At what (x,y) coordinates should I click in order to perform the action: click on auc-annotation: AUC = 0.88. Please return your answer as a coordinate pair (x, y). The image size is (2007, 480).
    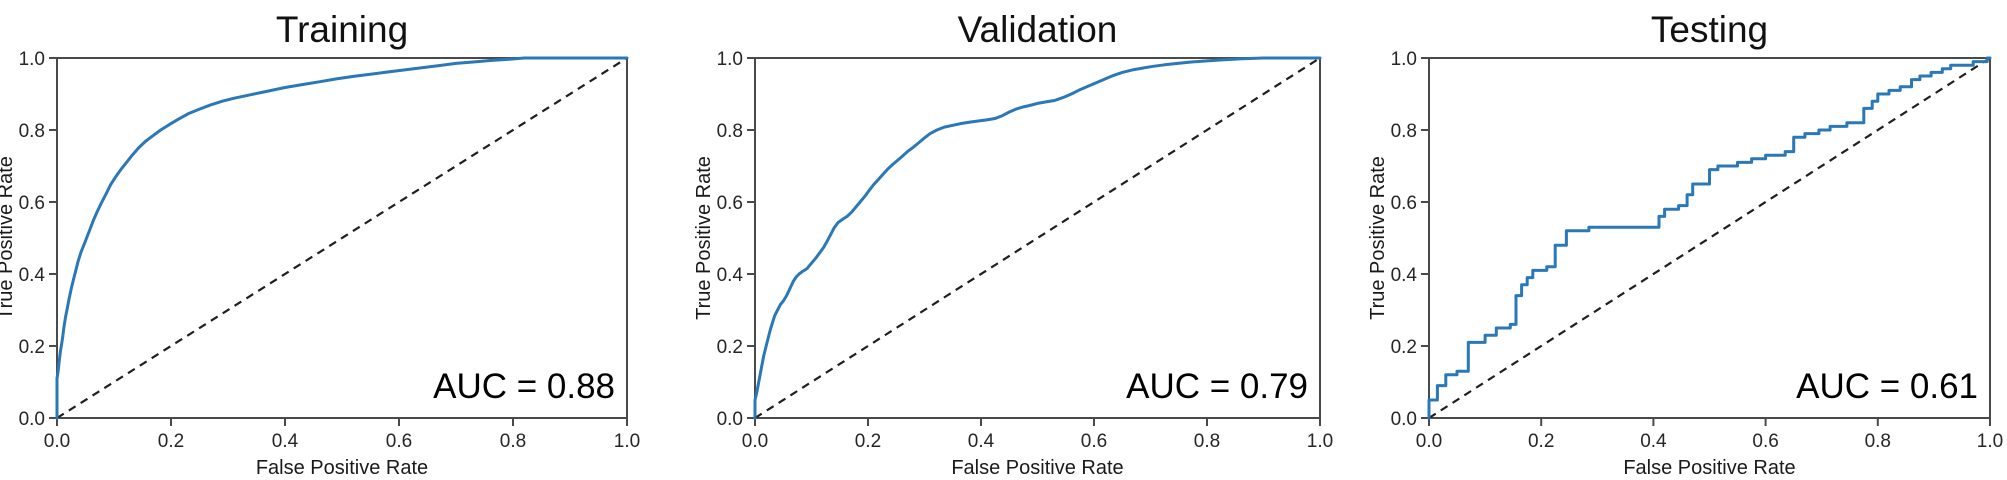
    Looking at the image, I should click on (524, 386).